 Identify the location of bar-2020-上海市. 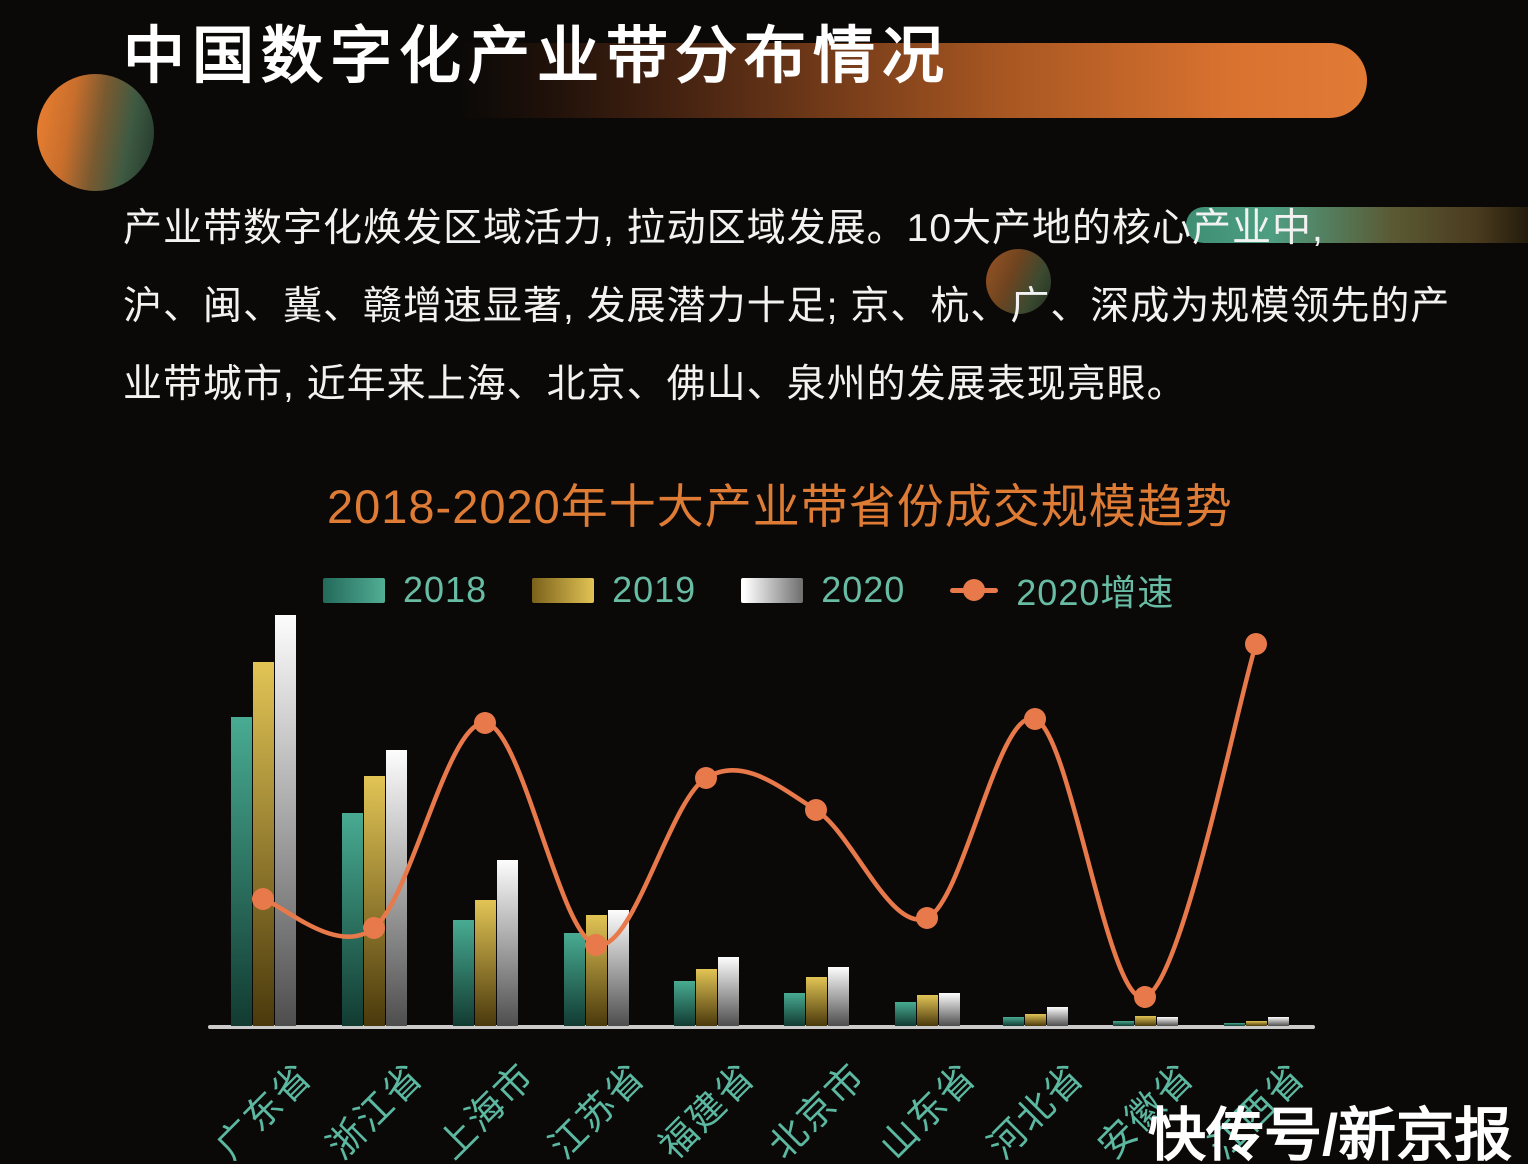
(507, 943).